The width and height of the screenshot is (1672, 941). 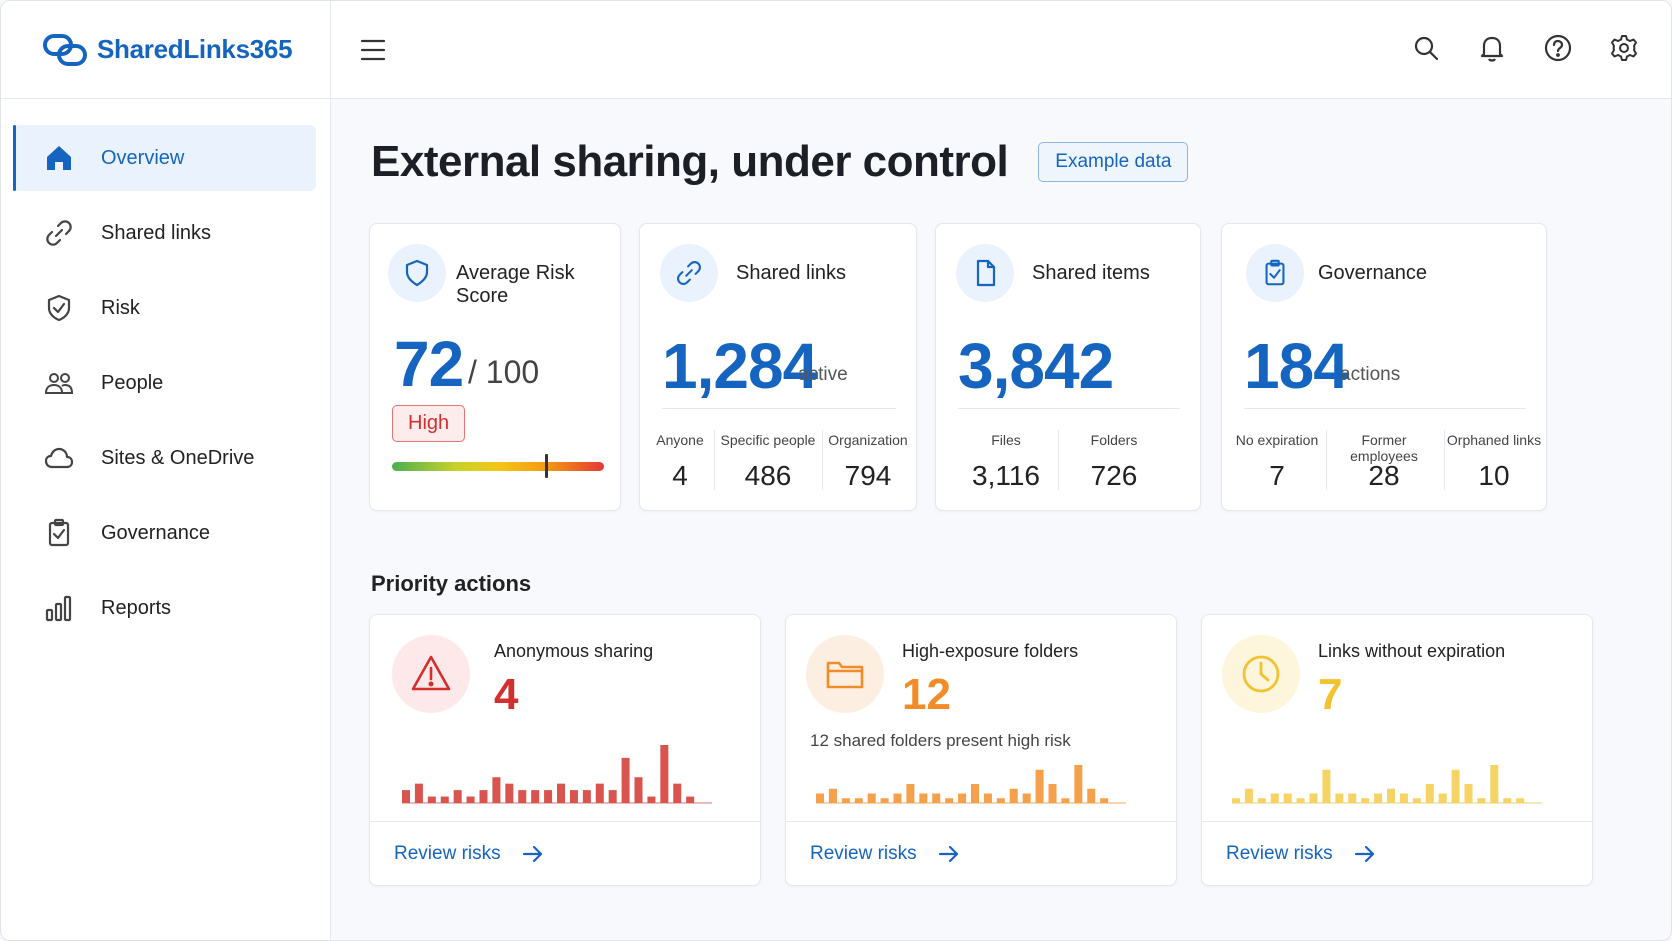 I want to click on sidebar-item-label: Overview, so click(x=143, y=157).